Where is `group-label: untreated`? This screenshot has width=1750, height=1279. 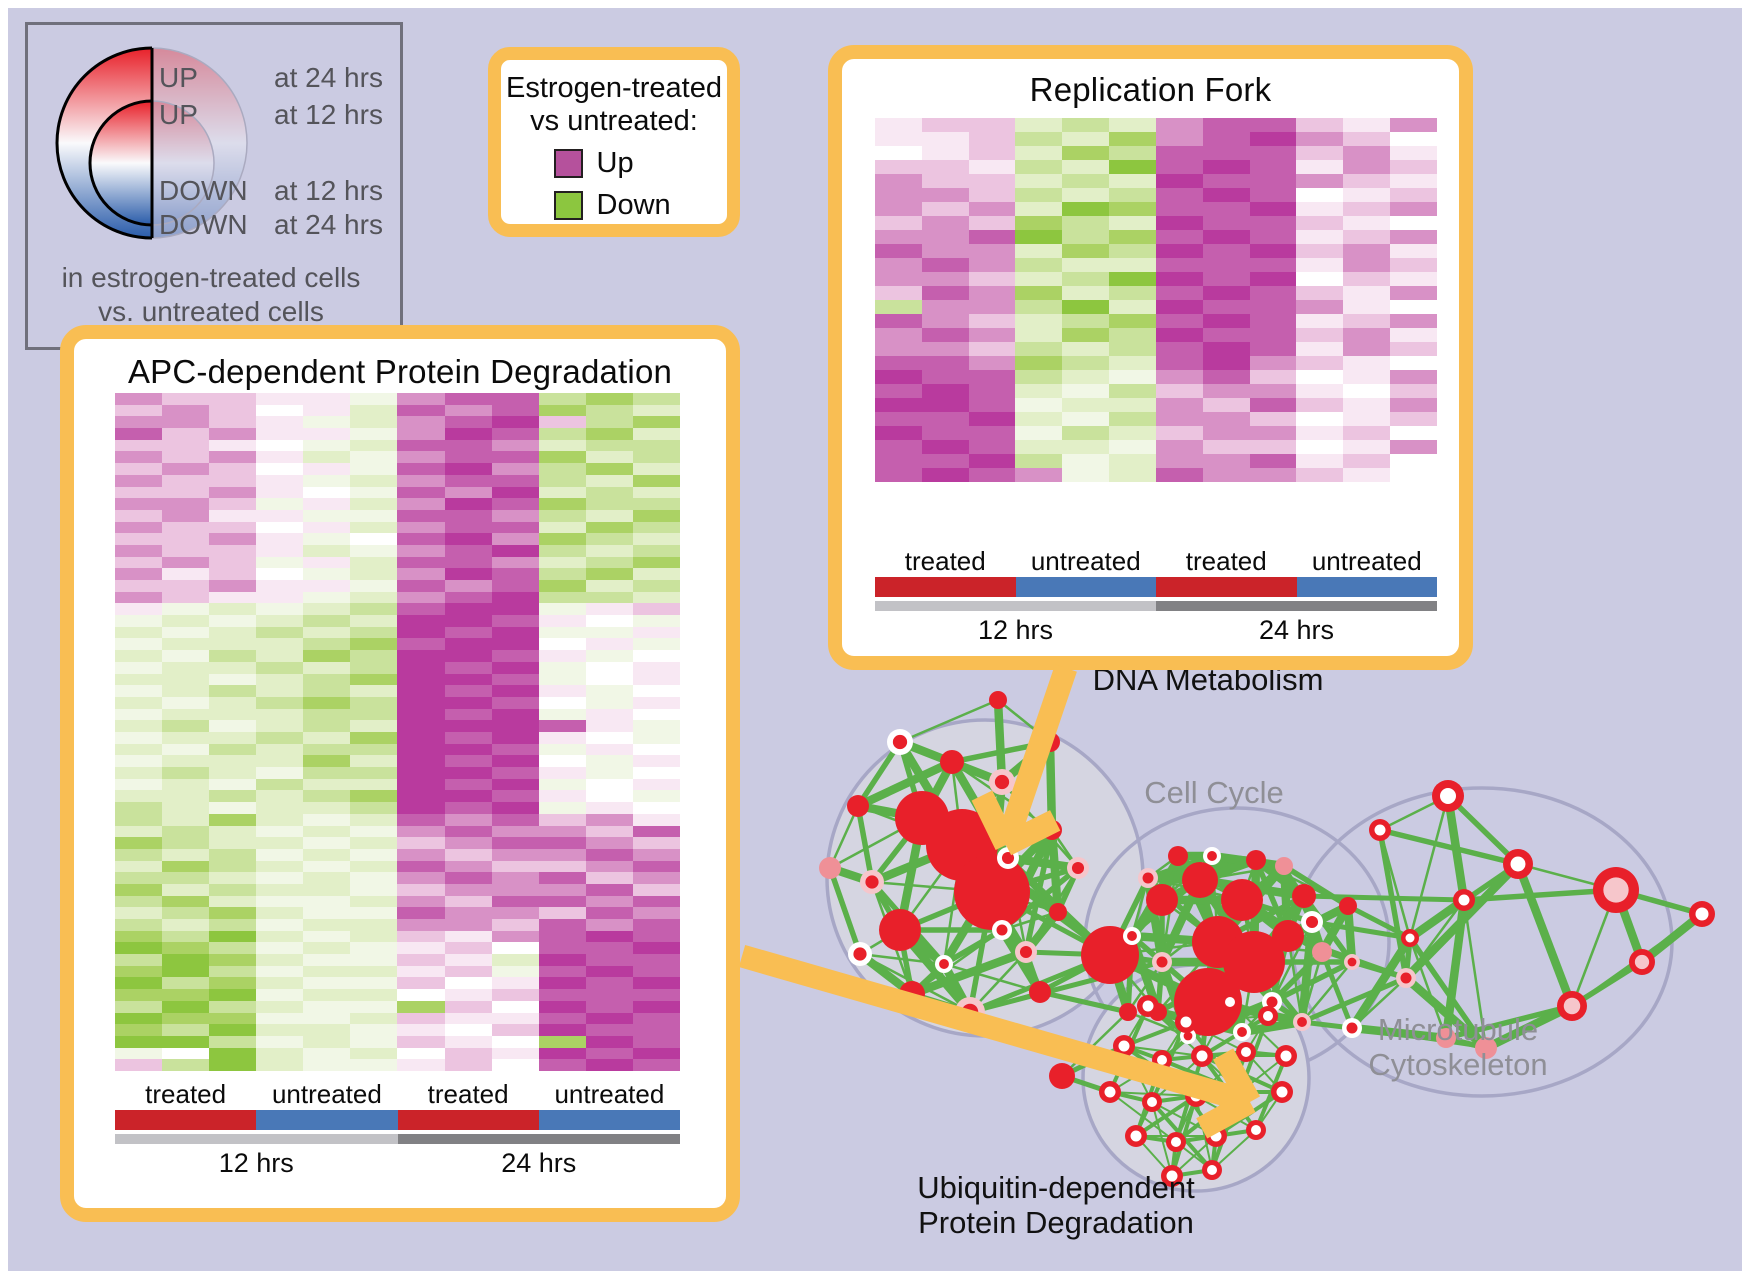
group-label: untreated is located at coordinates (609, 1094).